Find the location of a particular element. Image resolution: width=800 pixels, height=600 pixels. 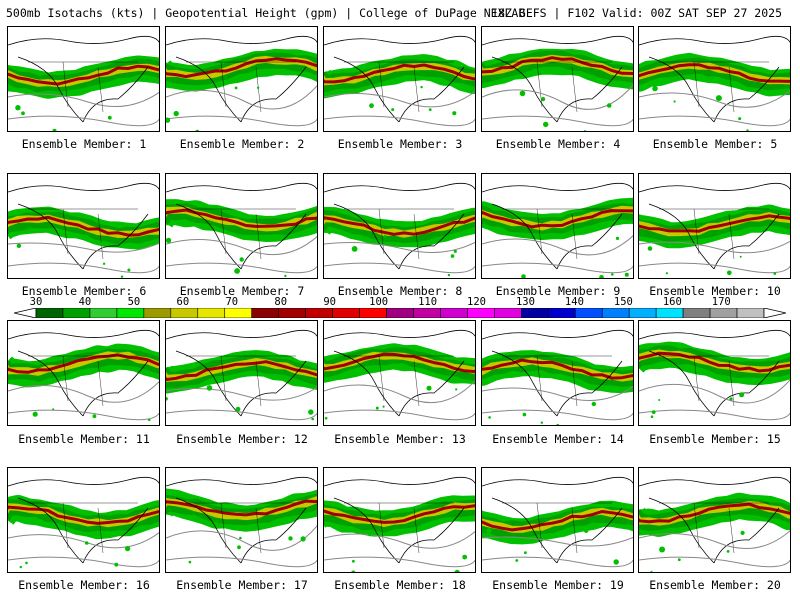

colorbar-tick-label: 160 is located at coordinates (672, 302).